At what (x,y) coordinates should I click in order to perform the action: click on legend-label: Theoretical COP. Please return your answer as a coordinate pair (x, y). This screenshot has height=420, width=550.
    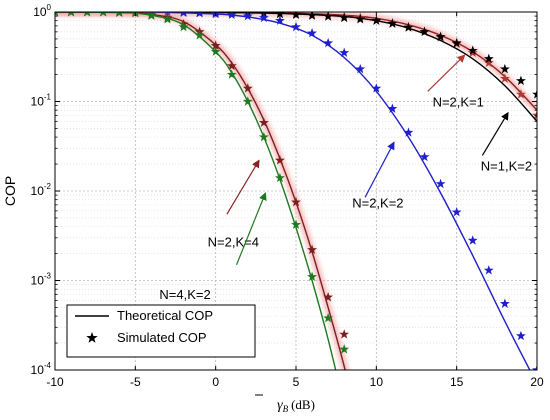
    Looking at the image, I should click on (165, 315).